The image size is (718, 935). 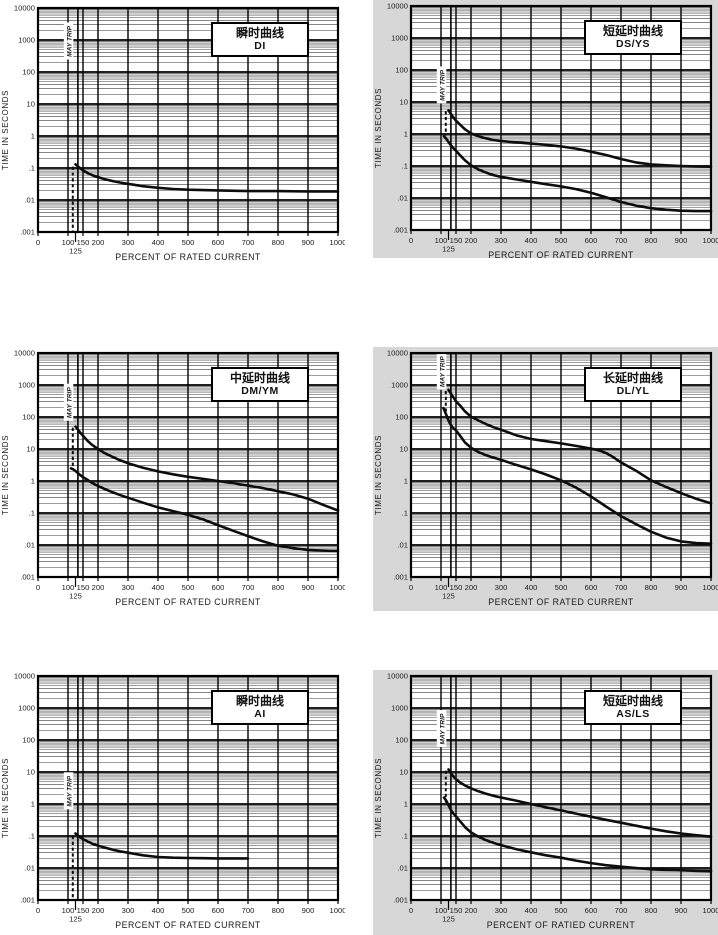 I want to click on chart-code: AI, so click(x=260, y=714).